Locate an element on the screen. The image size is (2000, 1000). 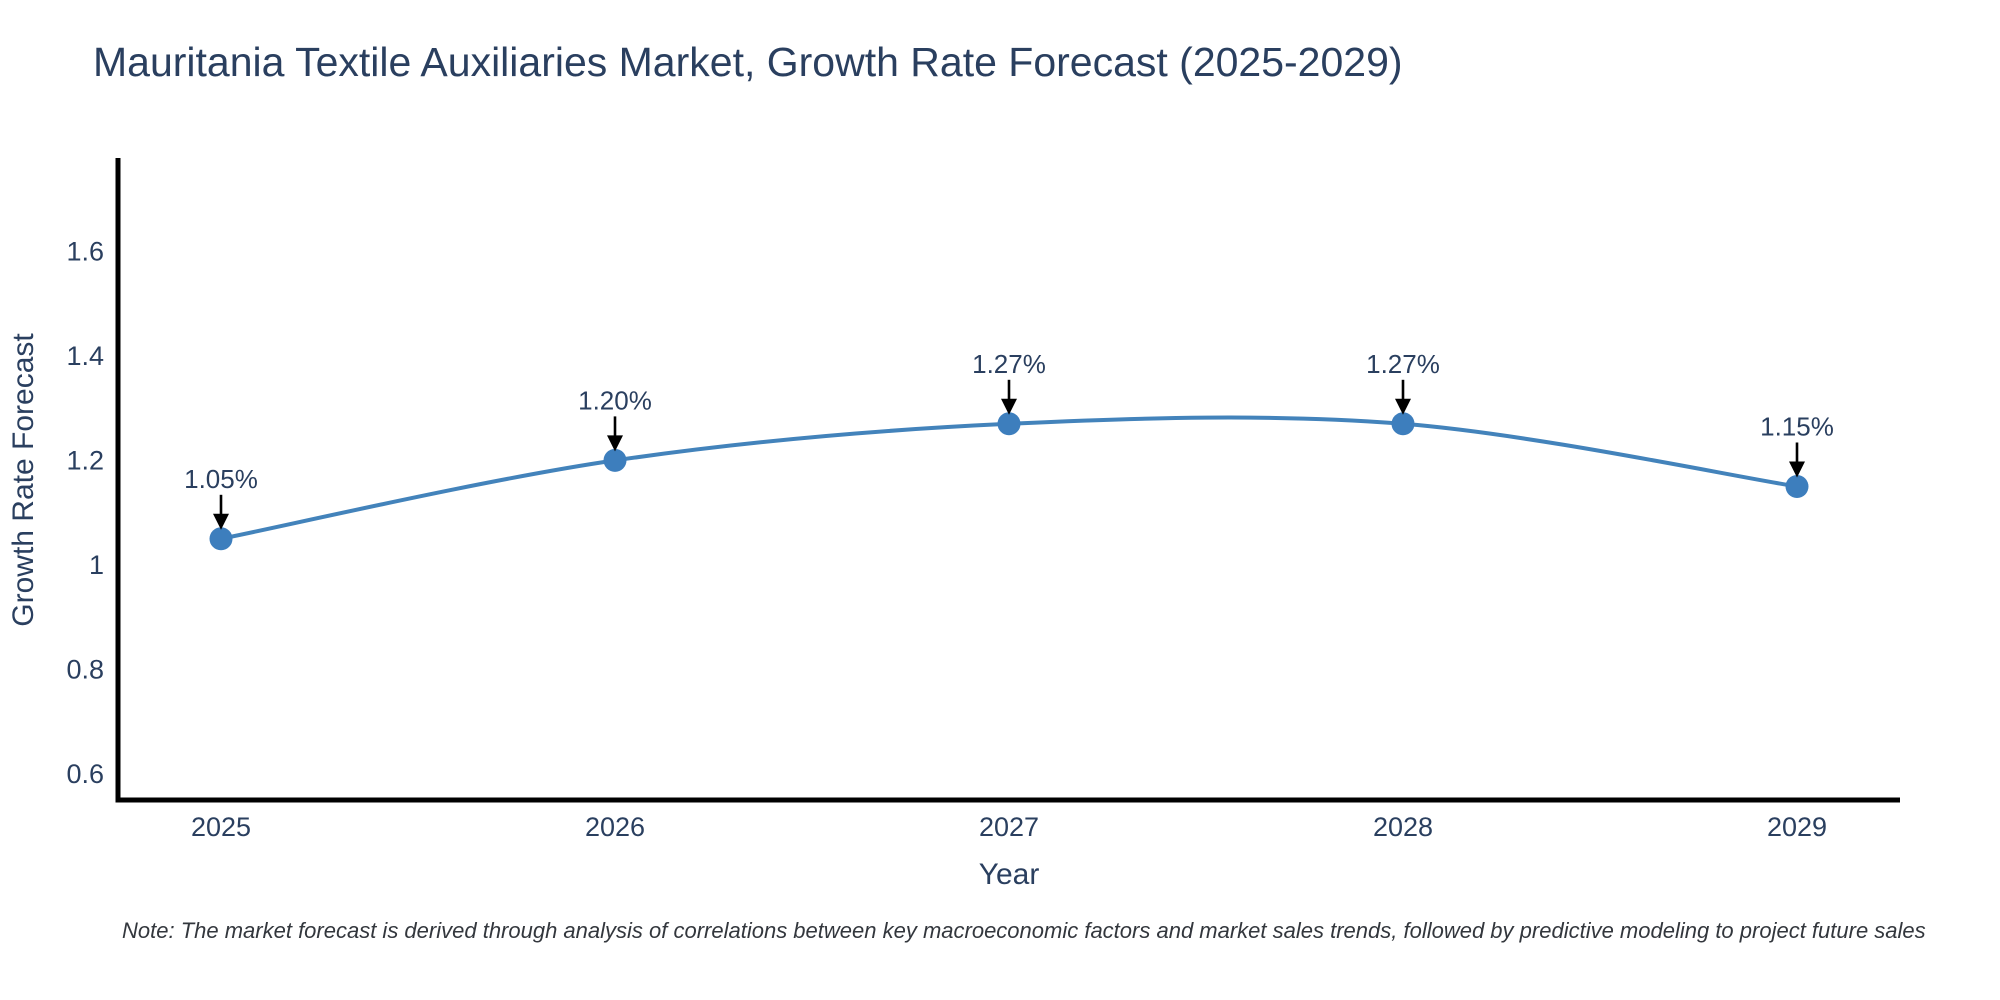
y-tick-label-1.4: 1.4 is located at coordinates (85, 356).